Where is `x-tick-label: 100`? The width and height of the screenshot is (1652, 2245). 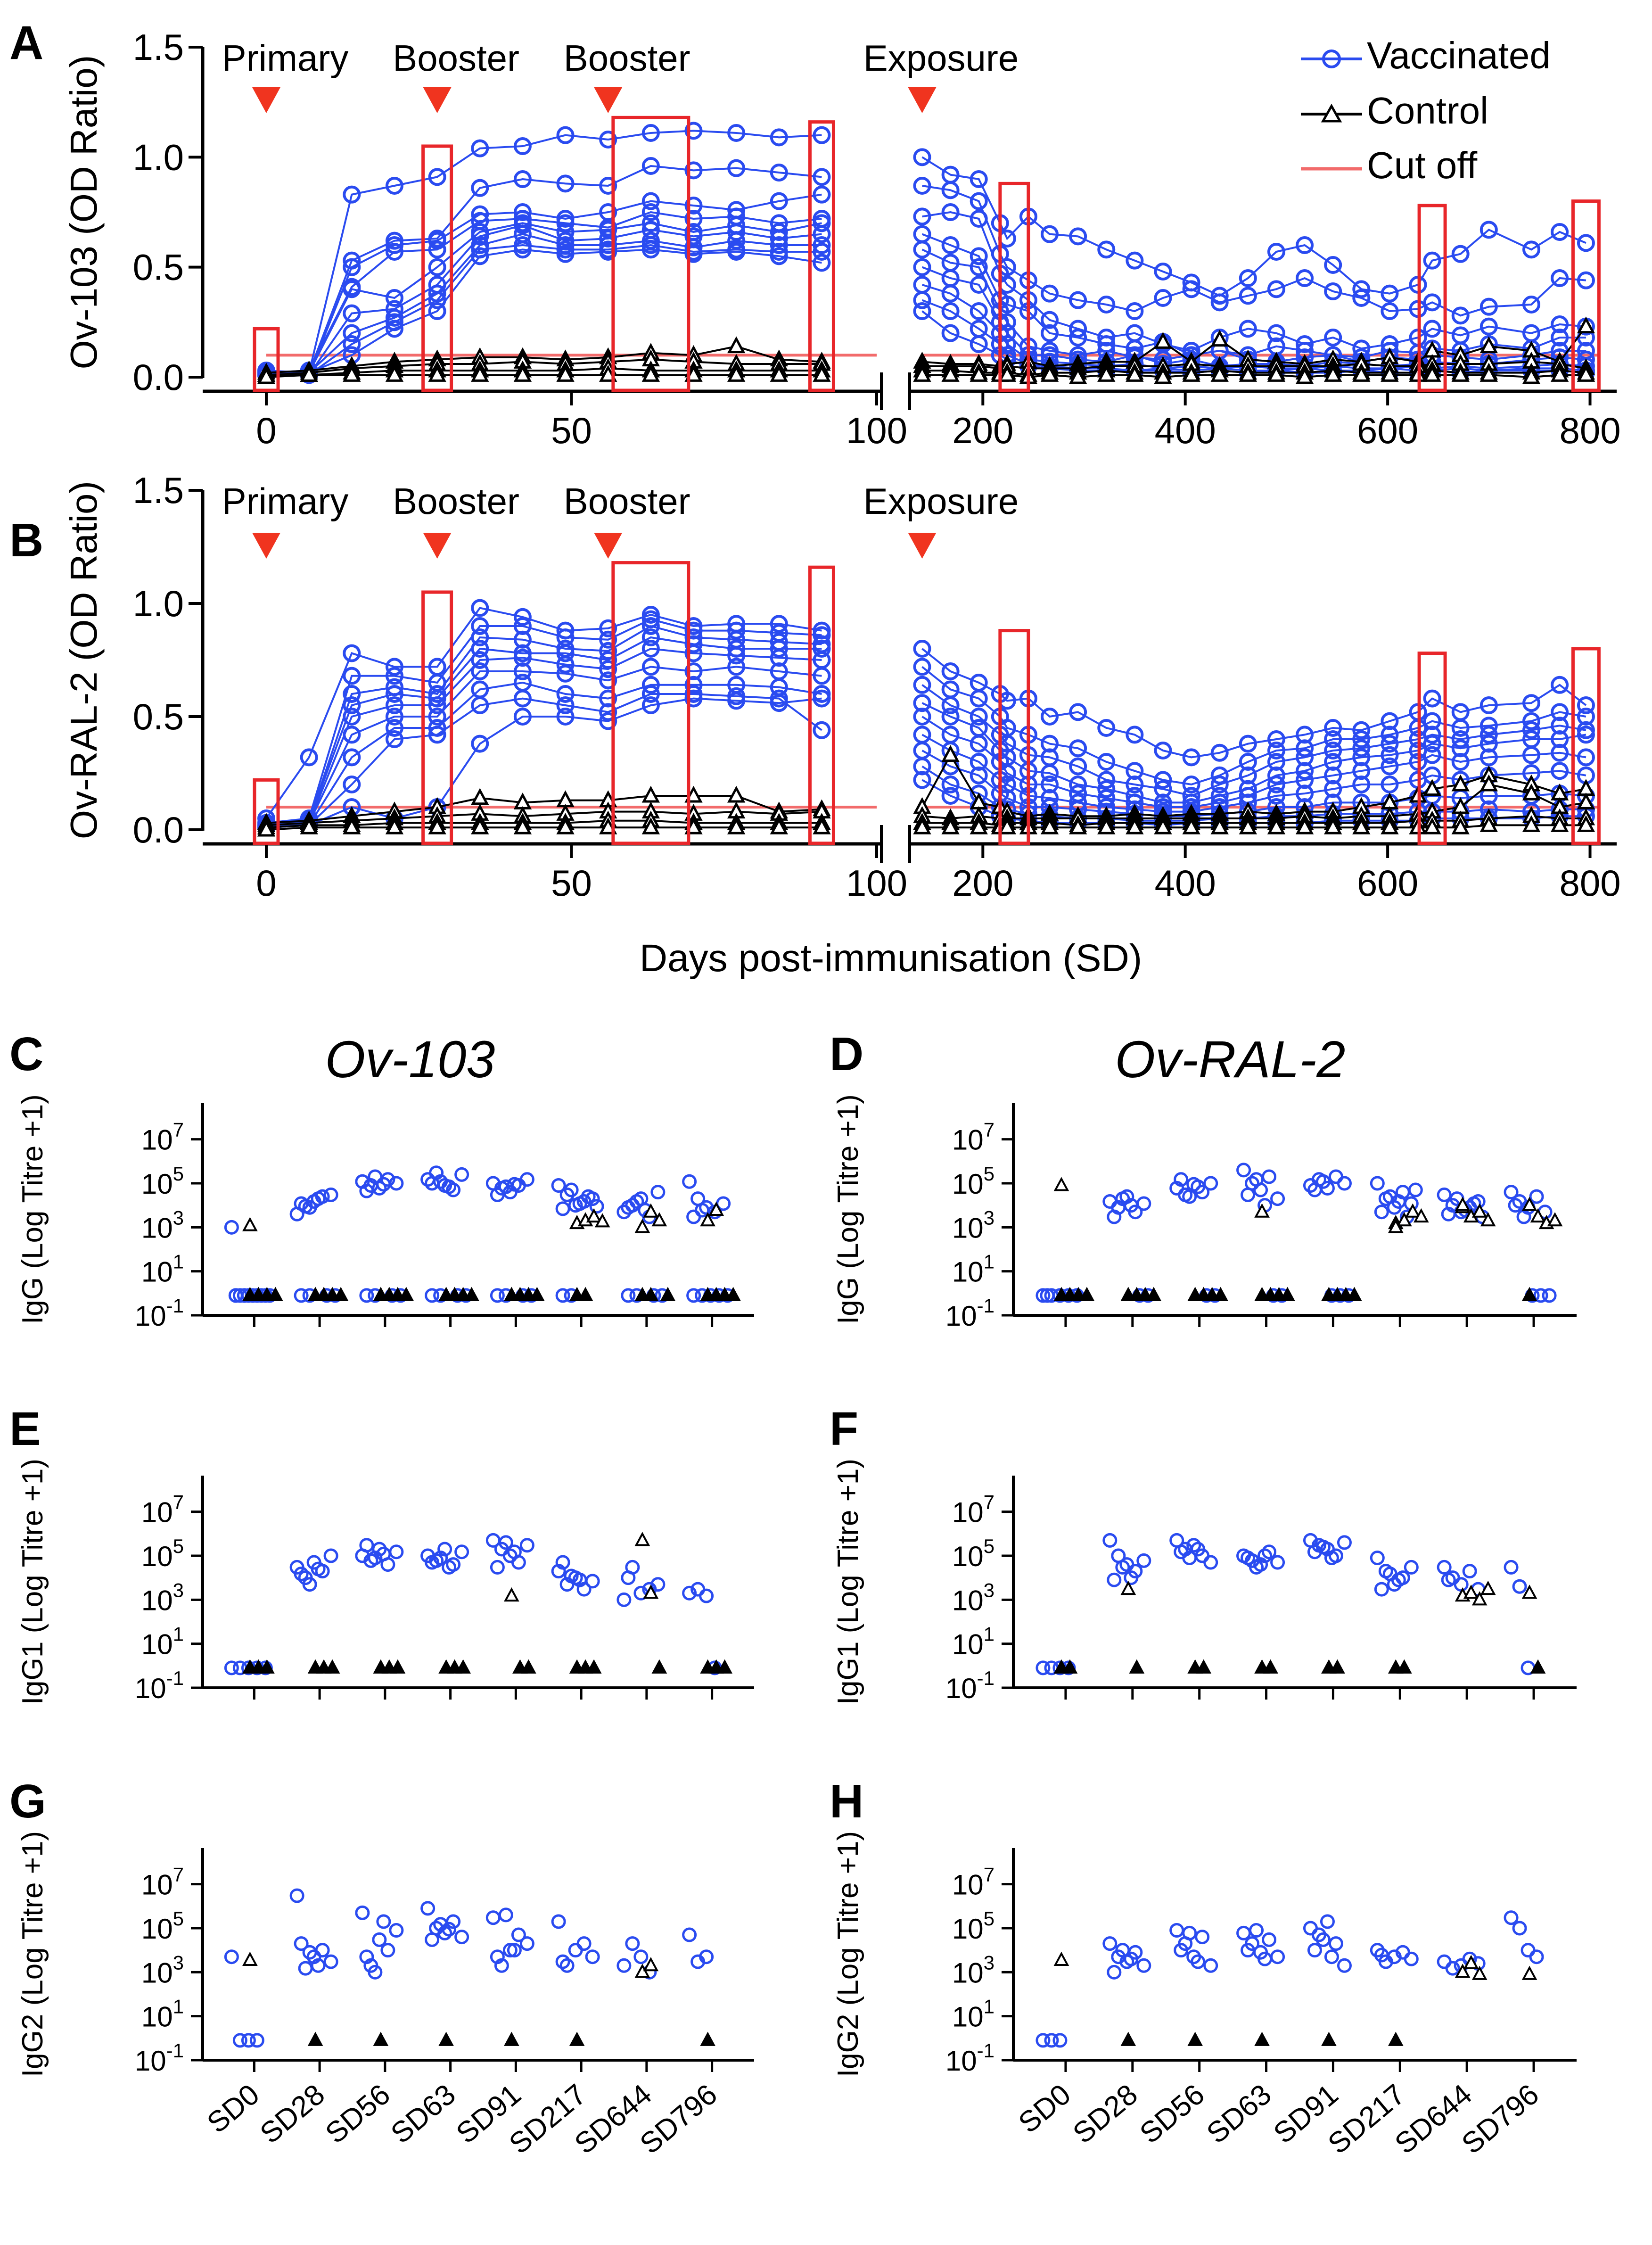
x-tick-label: 100 is located at coordinates (877, 431).